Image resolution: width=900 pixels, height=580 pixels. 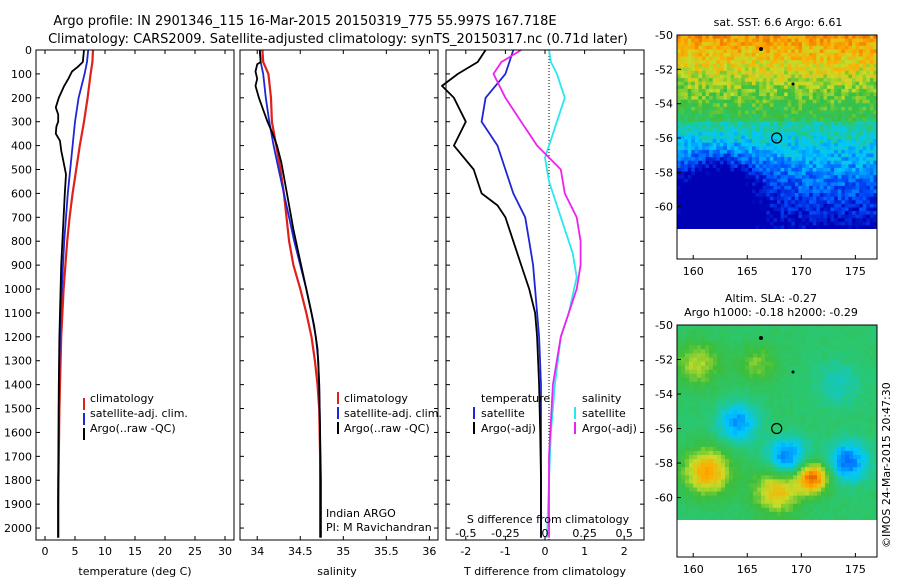 What do you see at coordinates (465, 551) in the screenshot?
I see `x-tick-label: -2` at bounding box center [465, 551].